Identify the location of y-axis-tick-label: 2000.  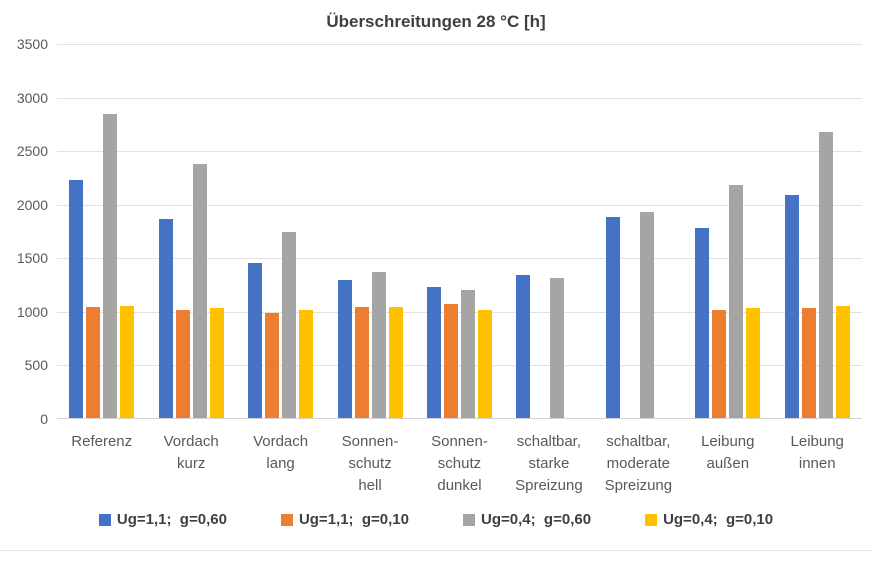
(32, 204).